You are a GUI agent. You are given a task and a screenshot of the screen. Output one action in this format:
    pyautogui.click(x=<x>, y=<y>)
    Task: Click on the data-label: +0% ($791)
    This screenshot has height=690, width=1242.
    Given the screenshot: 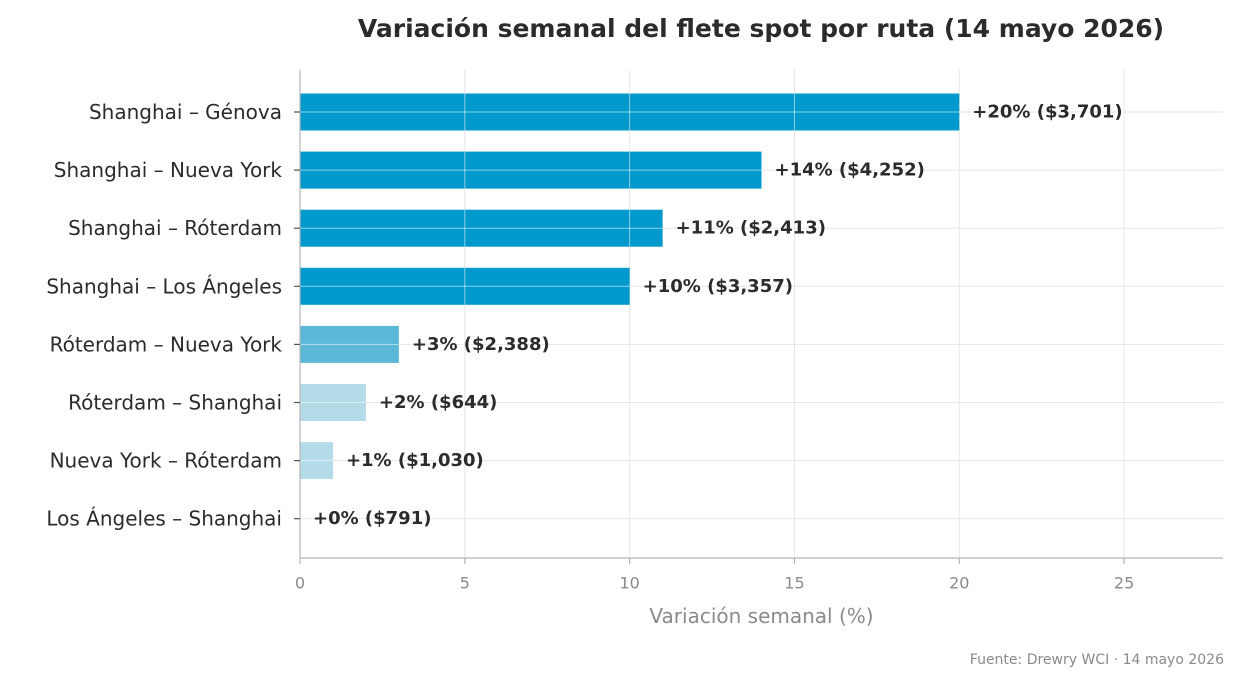 What is the action you would take?
    pyautogui.click(x=372, y=518)
    